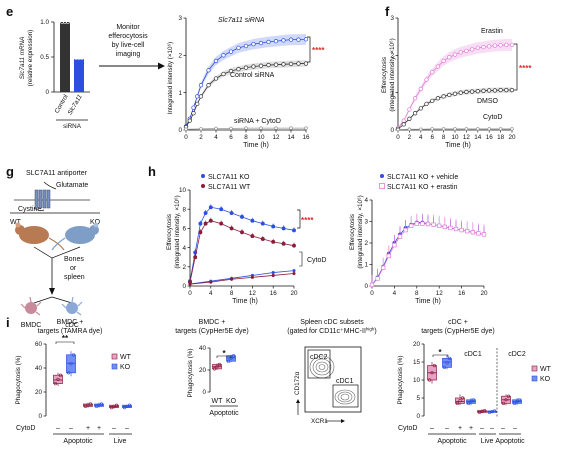  What do you see at coordinates (467, 380) in the screenshot?
I see `i4-chart: 0 5 10 15 20` at bounding box center [467, 380].